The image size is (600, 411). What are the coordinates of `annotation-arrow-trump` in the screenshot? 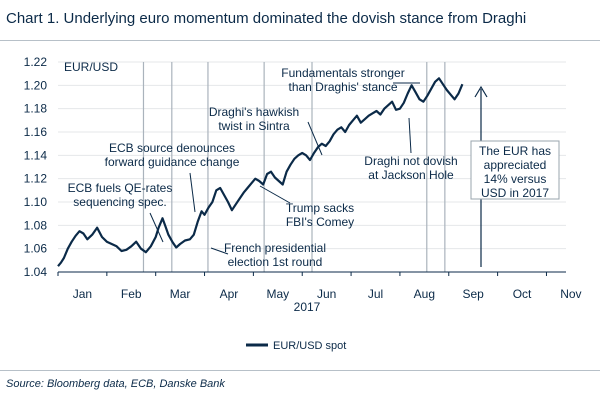 It's located at (275, 194).